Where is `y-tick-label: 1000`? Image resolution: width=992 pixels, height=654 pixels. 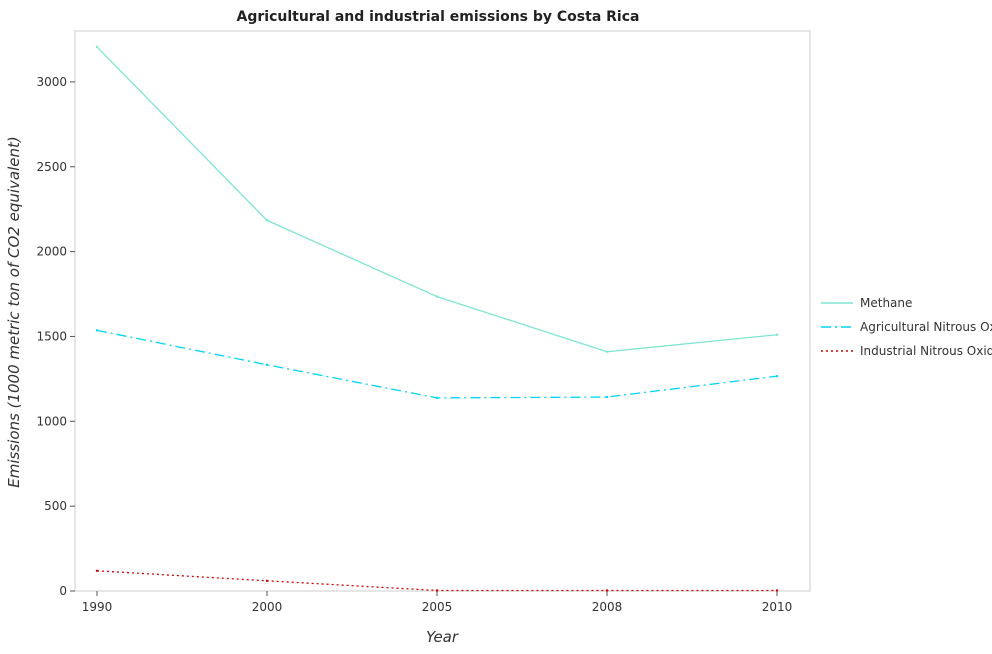 y-tick-label: 1000 is located at coordinates (51, 421).